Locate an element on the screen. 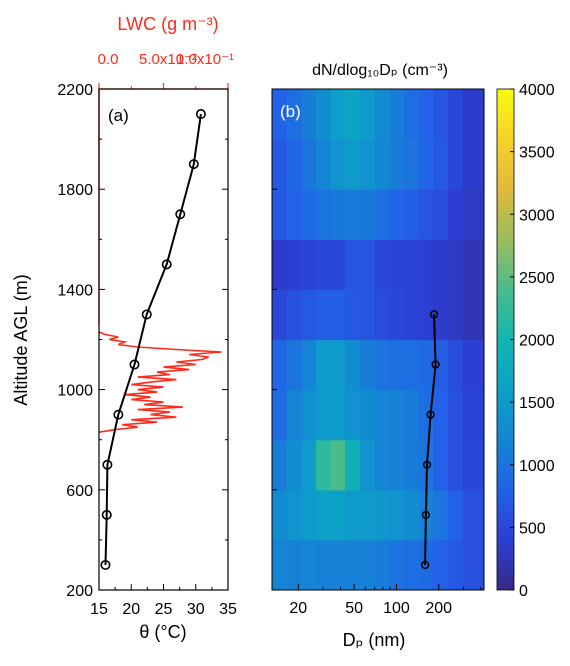 The height and width of the screenshot is (666, 570). x-axis-label-b: Dₚ (nm) is located at coordinates (374, 640).